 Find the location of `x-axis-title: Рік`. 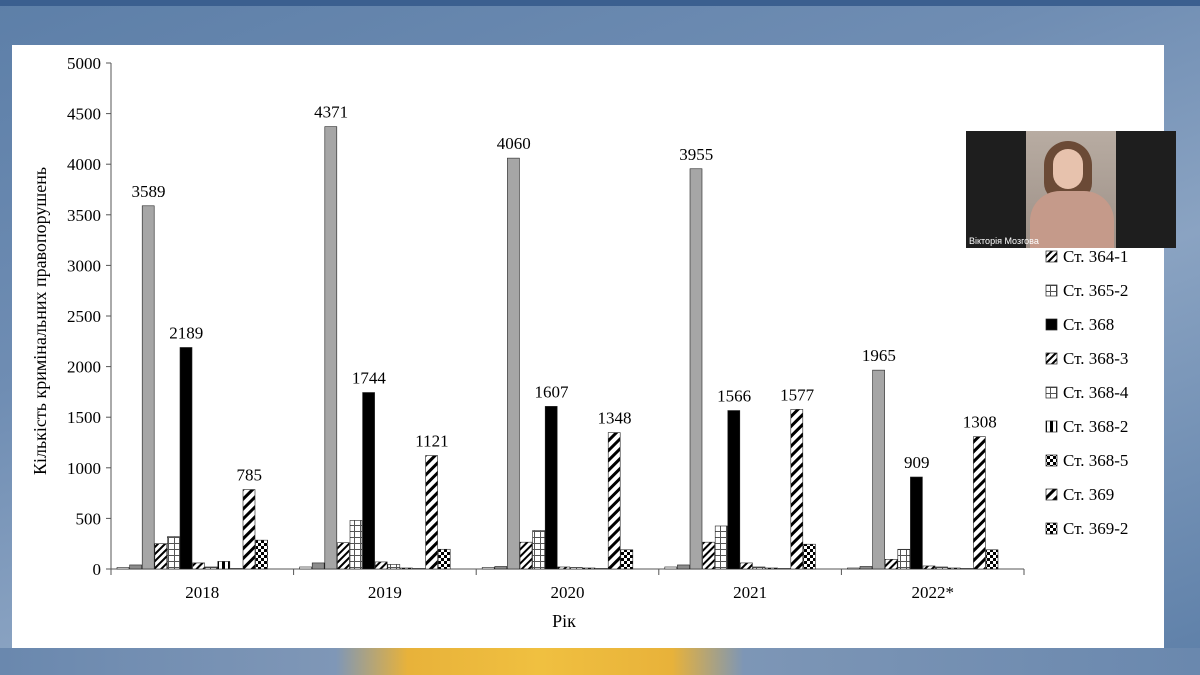

x-axis-title: Рік is located at coordinates (564, 621).